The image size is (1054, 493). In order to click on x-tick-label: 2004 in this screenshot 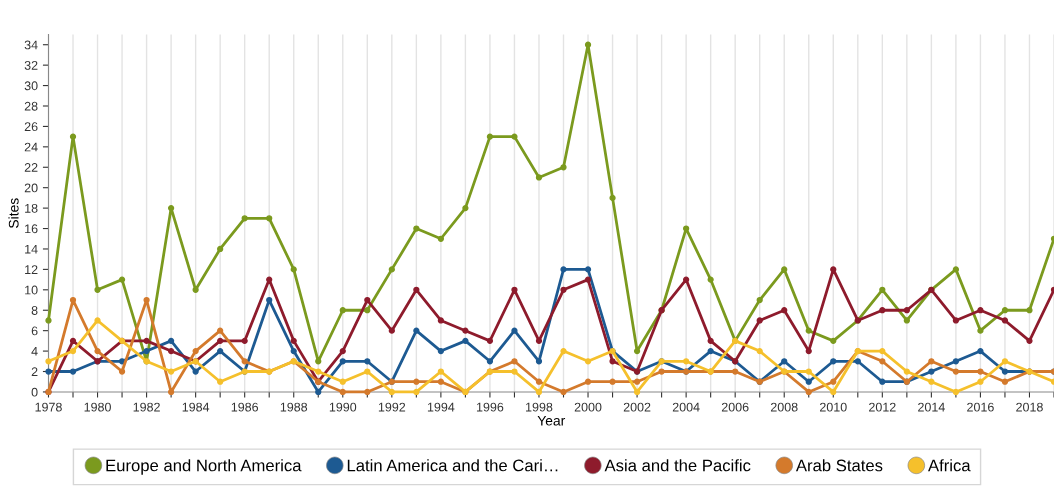, I will do `click(686, 407)`.